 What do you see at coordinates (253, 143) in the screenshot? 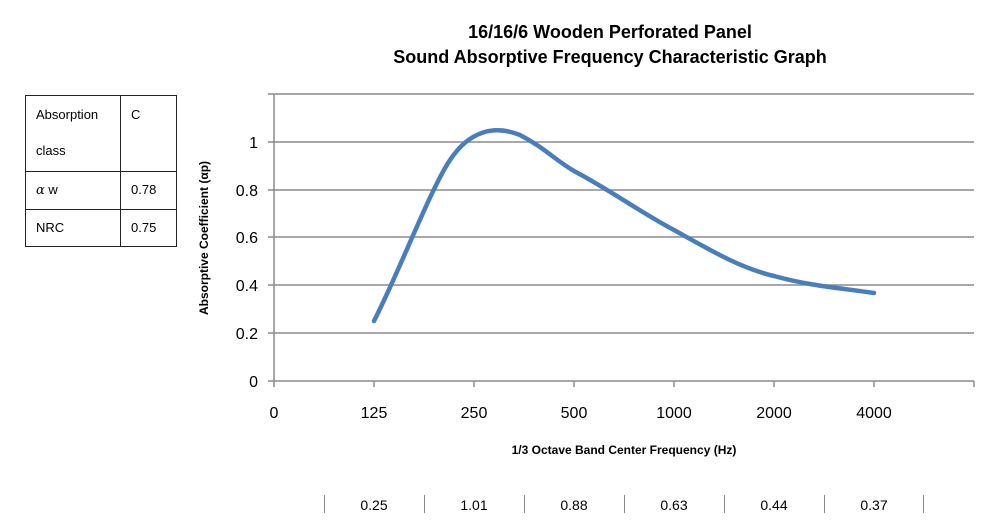
I see `y-tick-1: 1` at bounding box center [253, 143].